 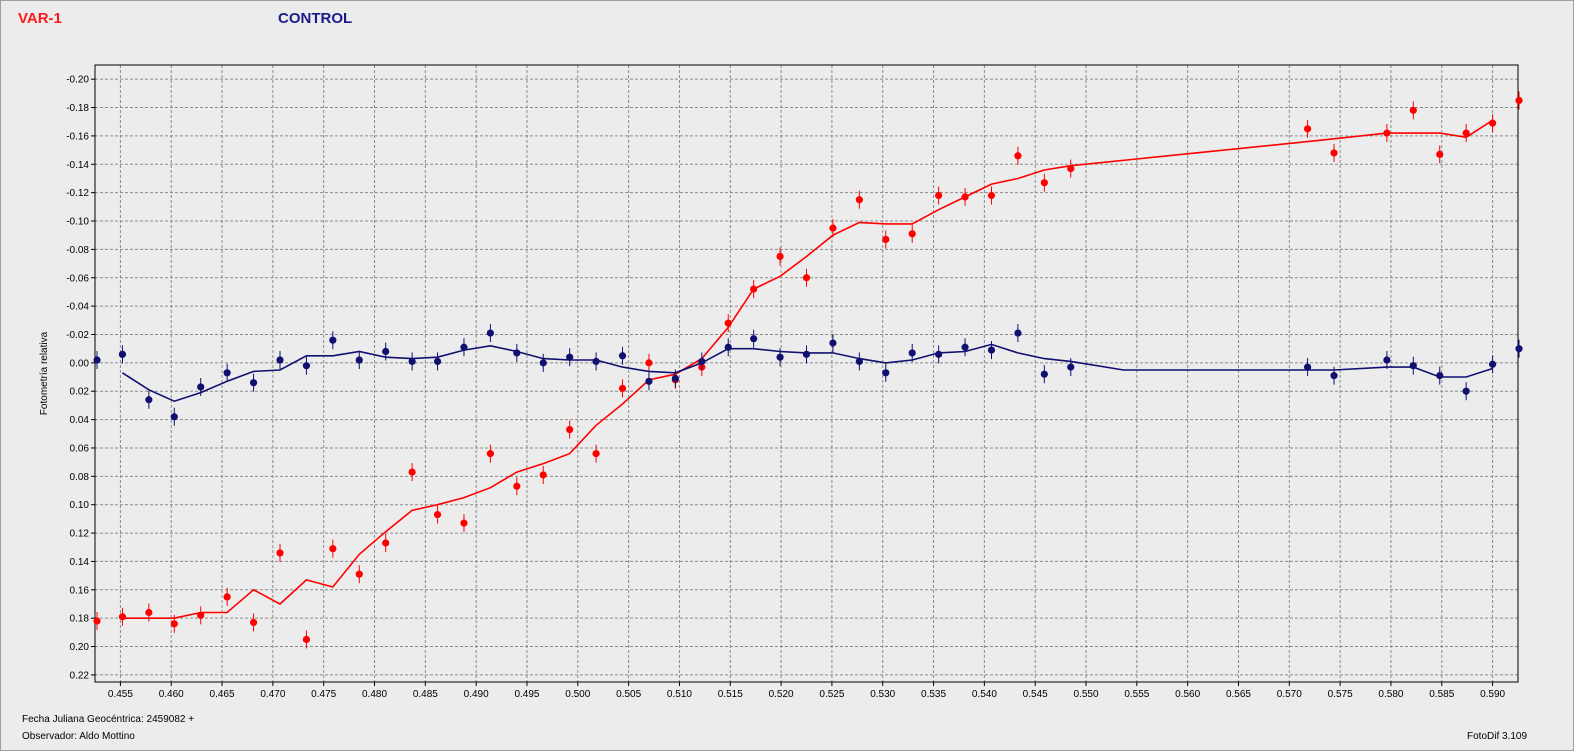 I want to click on x-tick-label: 0.460, so click(x=171, y=694).